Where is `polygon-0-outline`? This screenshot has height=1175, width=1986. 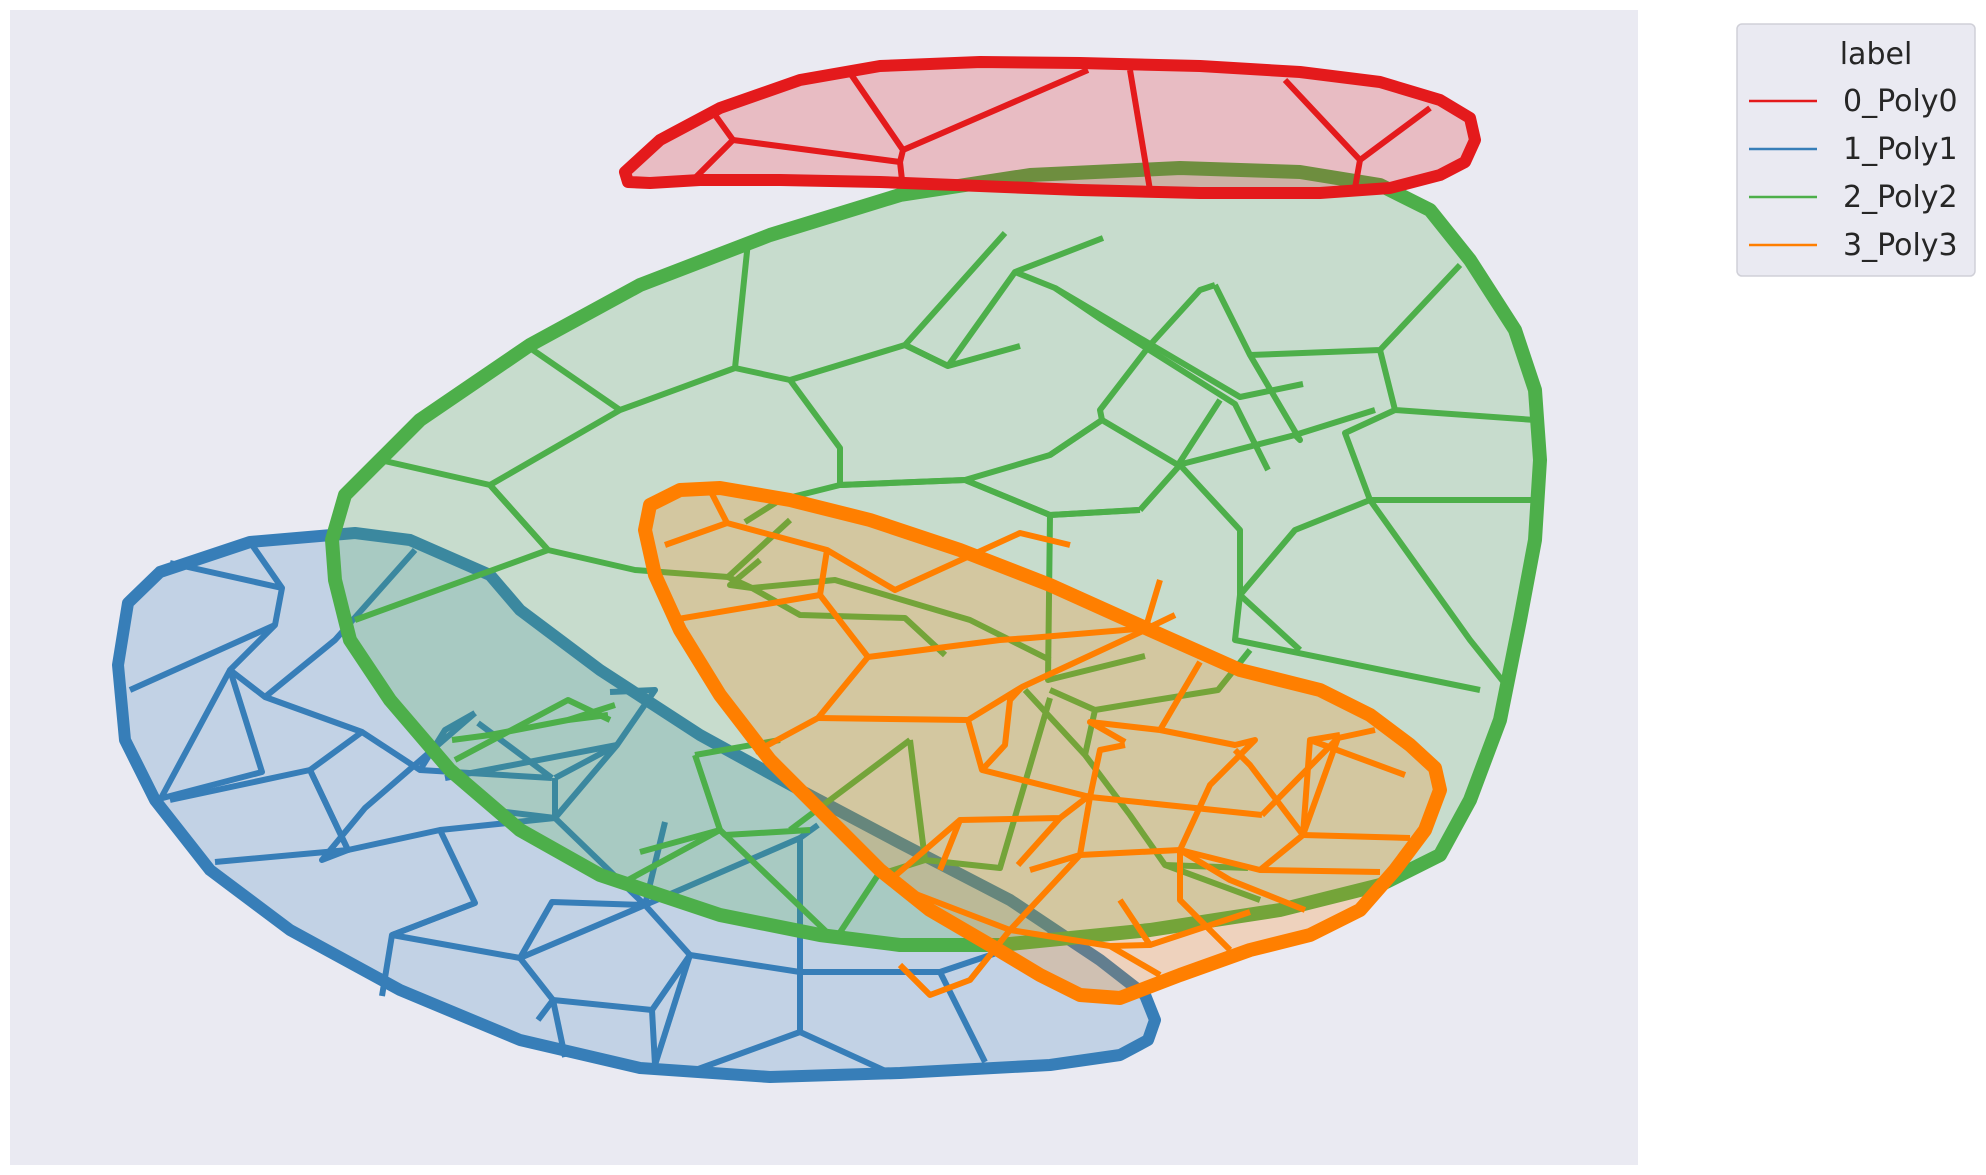
polygon-0-outline is located at coordinates (1050, 127).